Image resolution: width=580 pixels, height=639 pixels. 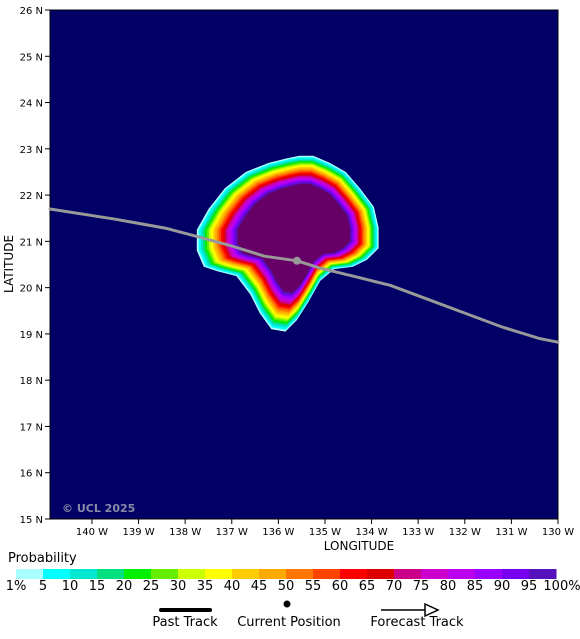 What do you see at coordinates (205, 586) in the screenshot?
I see `scale-label: 35` at bounding box center [205, 586].